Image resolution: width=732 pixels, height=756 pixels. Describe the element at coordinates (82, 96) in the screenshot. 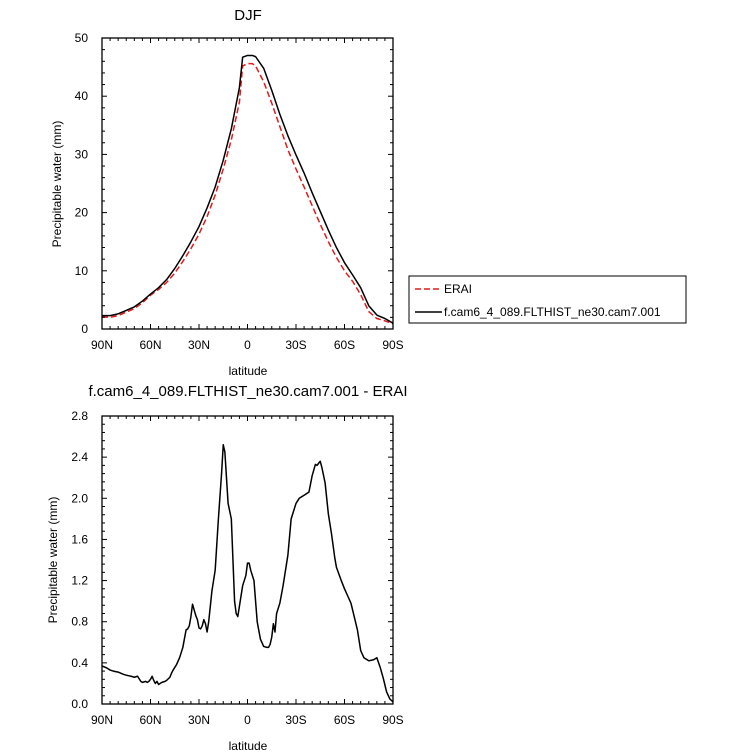

I see `y-tick-label: 40` at that location.